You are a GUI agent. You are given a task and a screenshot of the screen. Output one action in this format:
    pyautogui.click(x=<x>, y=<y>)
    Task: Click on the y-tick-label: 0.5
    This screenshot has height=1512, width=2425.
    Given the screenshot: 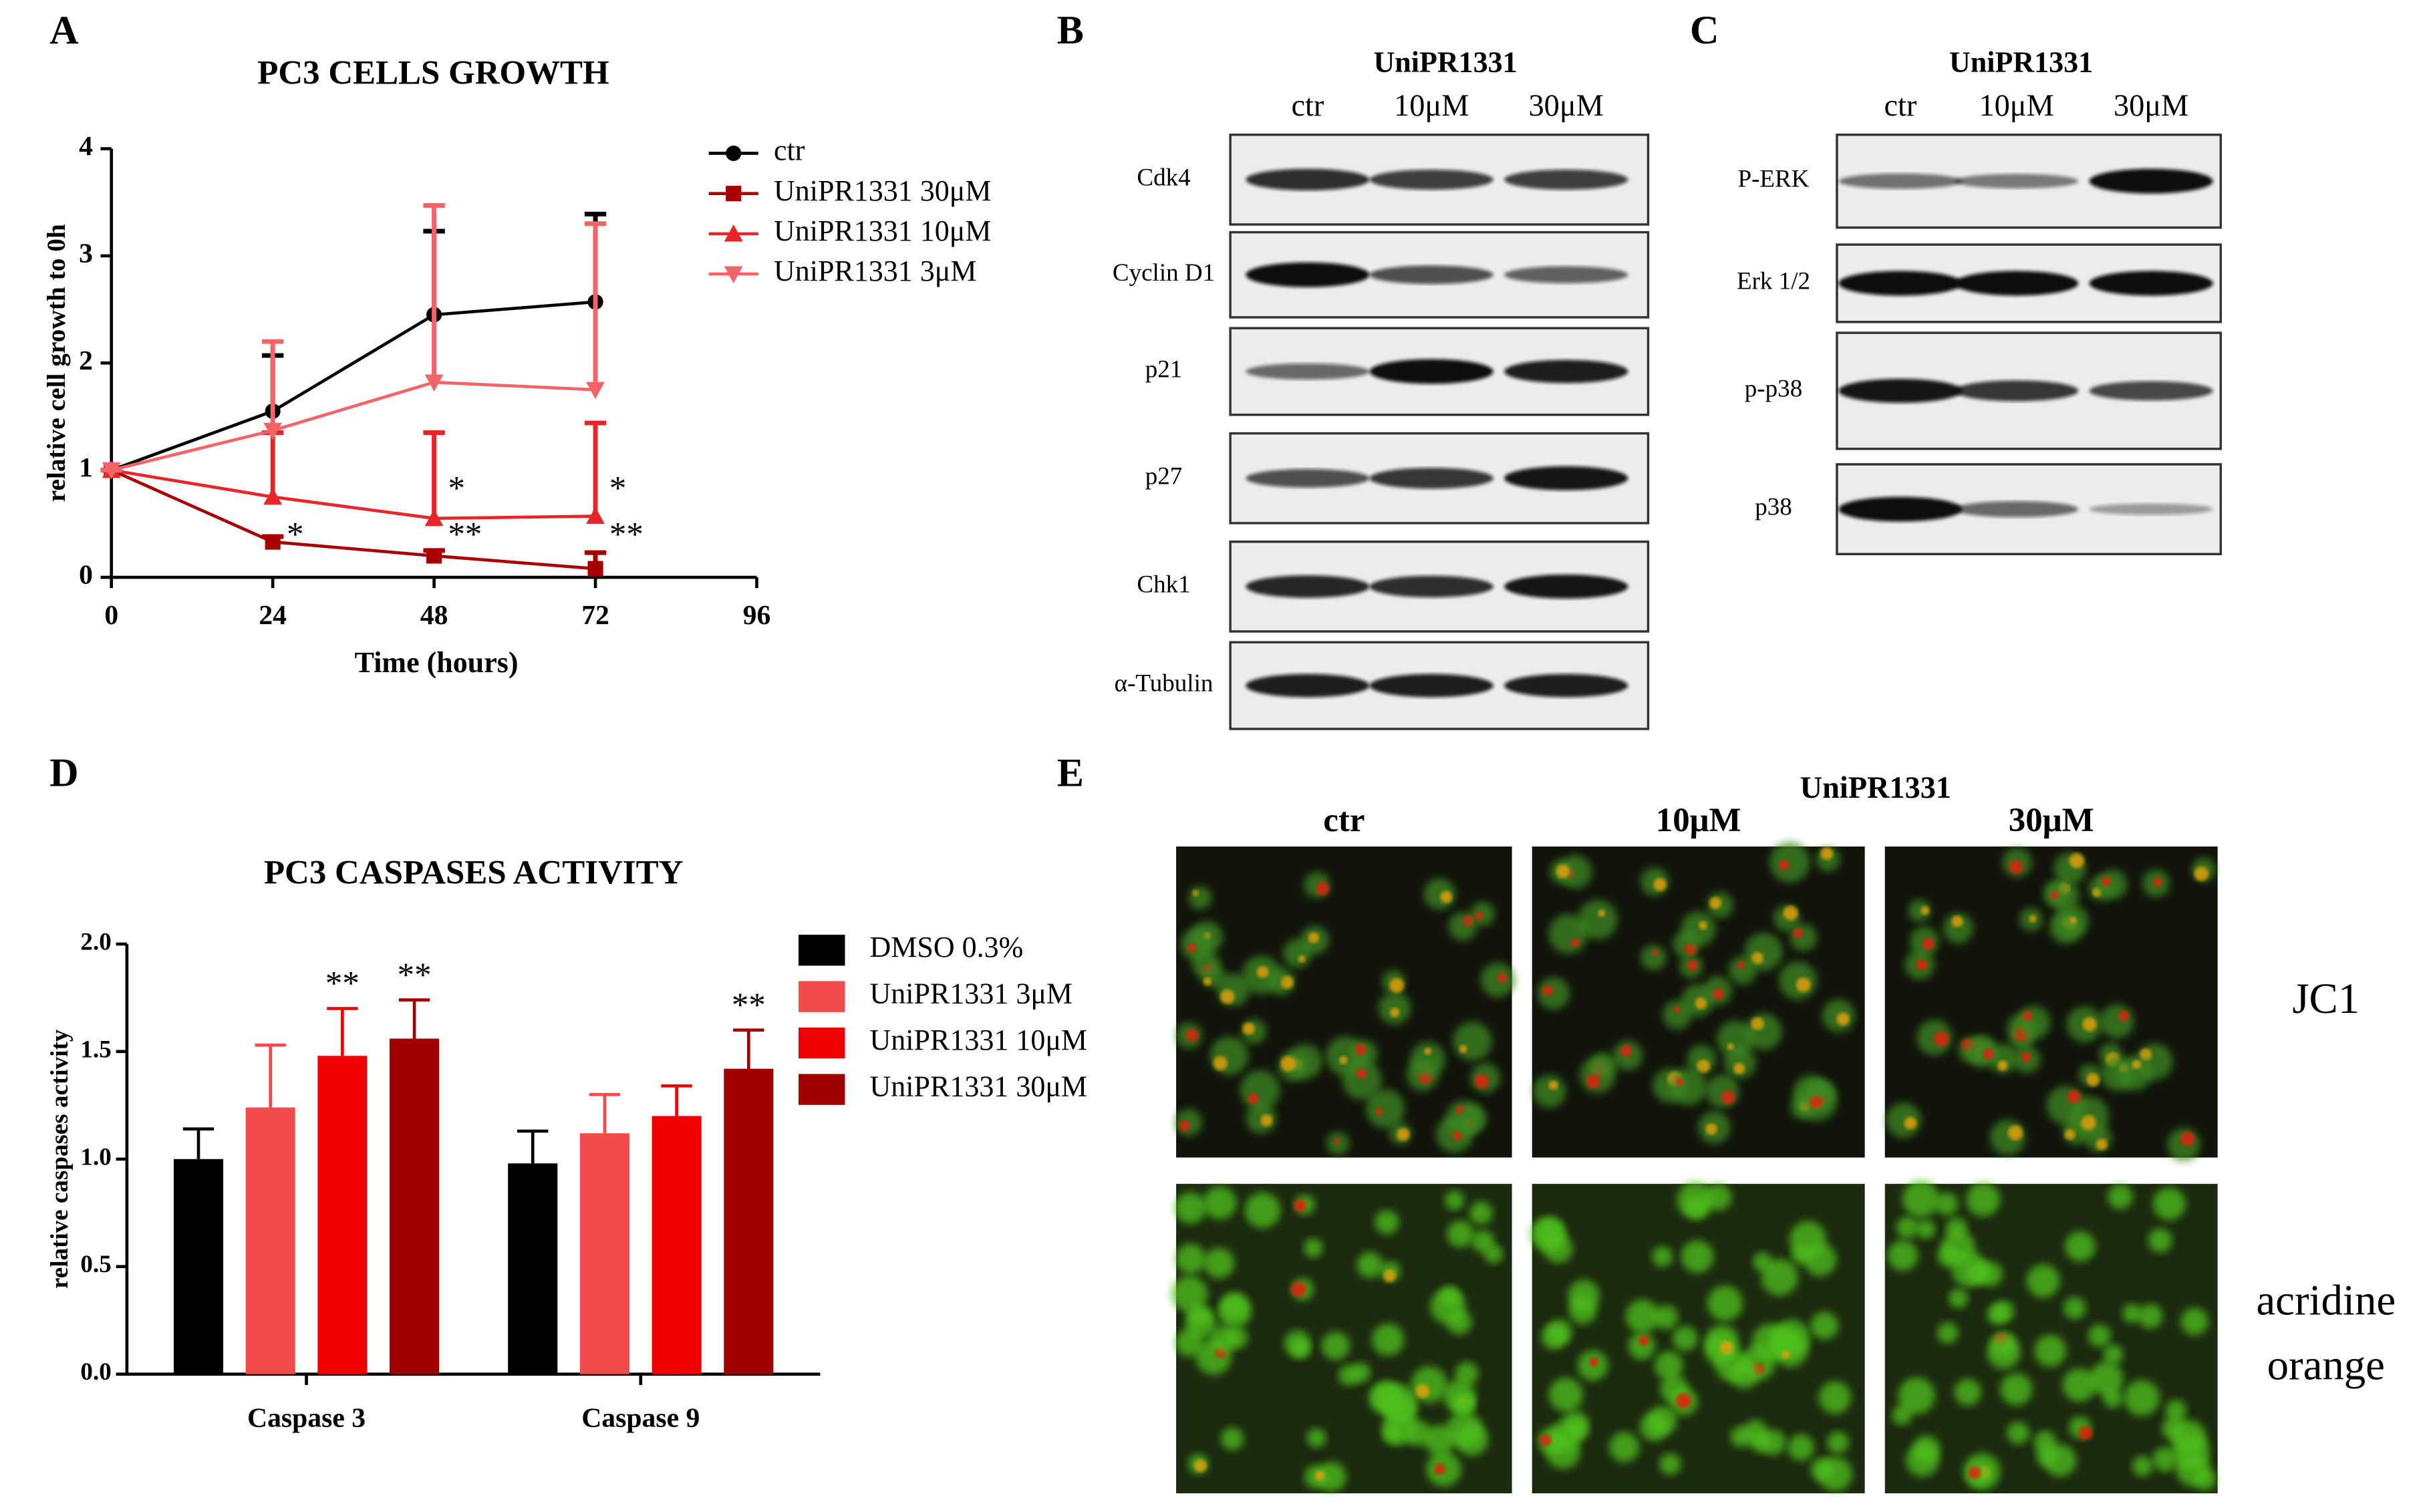 What is the action you would take?
    pyautogui.click(x=95, y=1264)
    